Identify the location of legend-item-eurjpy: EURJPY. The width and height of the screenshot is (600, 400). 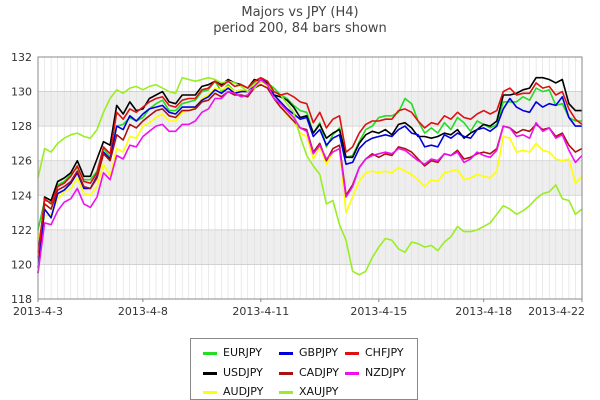
(232, 353).